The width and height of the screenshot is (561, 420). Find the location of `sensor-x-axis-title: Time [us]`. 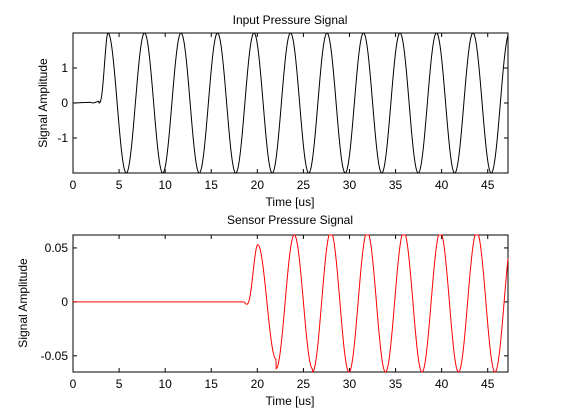

sensor-x-axis-title: Time [us] is located at coordinates (290, 401).